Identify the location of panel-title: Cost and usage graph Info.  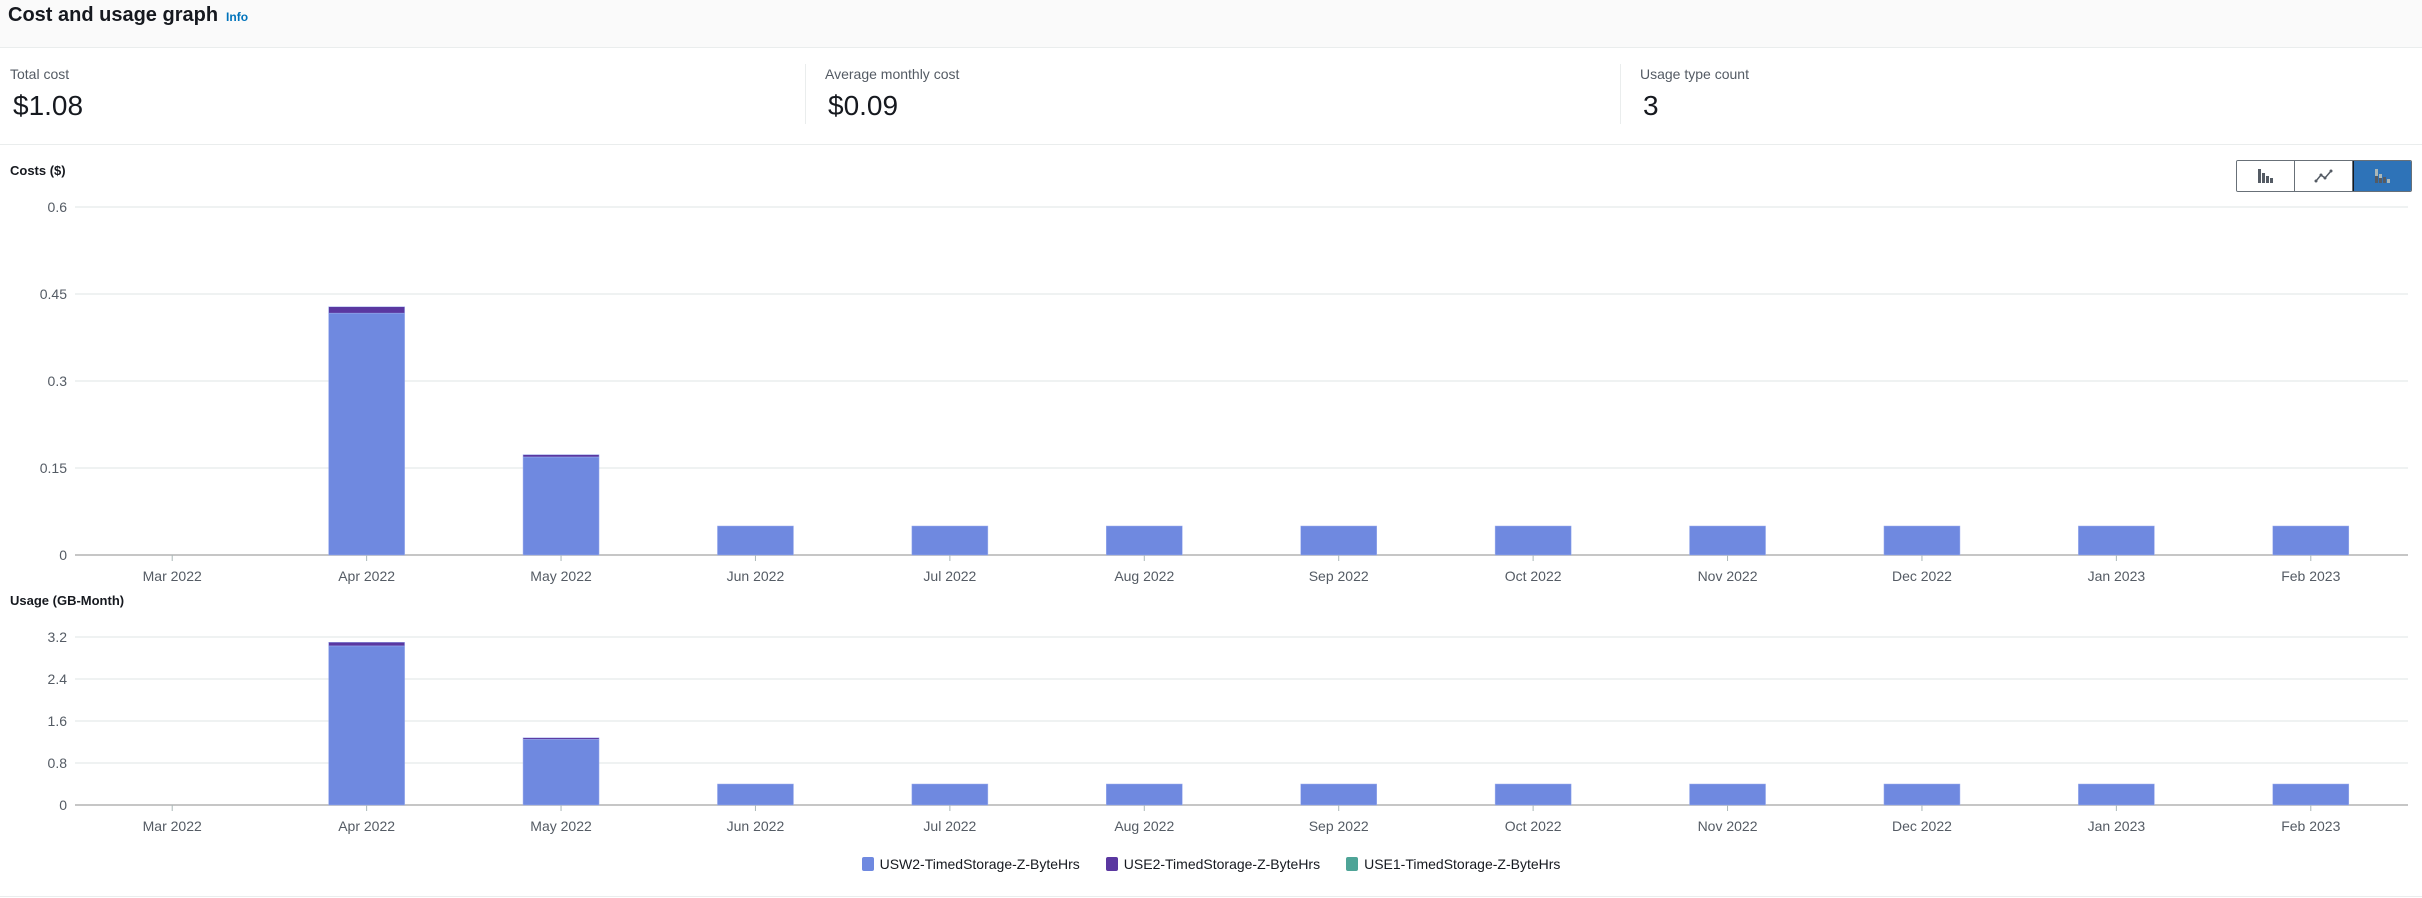
(128, 15).